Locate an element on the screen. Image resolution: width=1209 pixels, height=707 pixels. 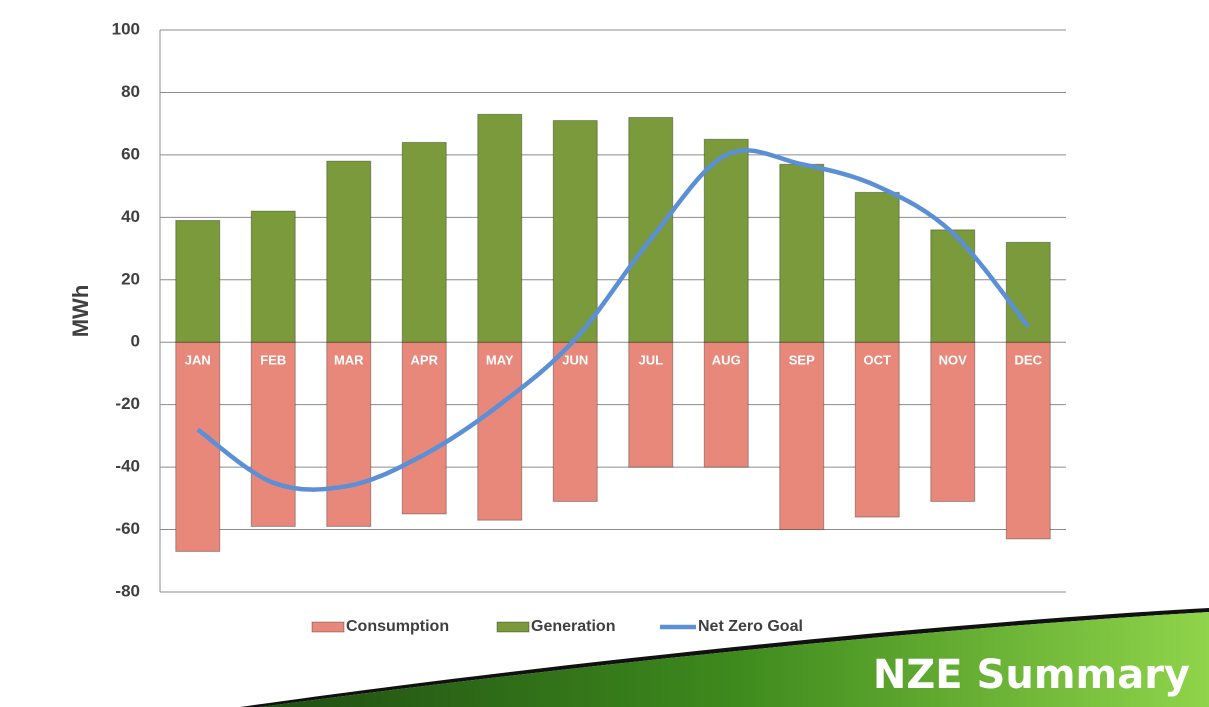
x-tick-label: FEB is located at coordinates (273, 360).